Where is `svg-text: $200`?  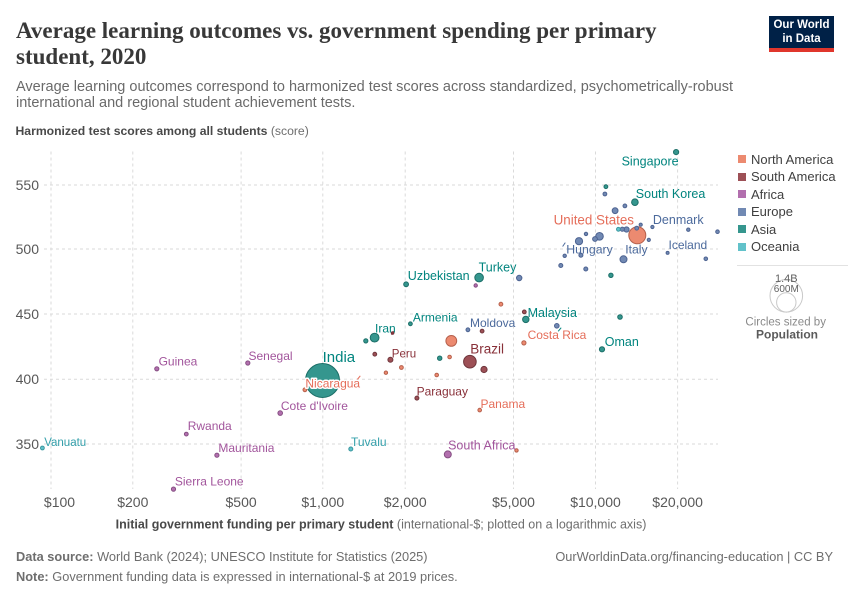 svg-text: $200 is located at coordinates (132, 502).